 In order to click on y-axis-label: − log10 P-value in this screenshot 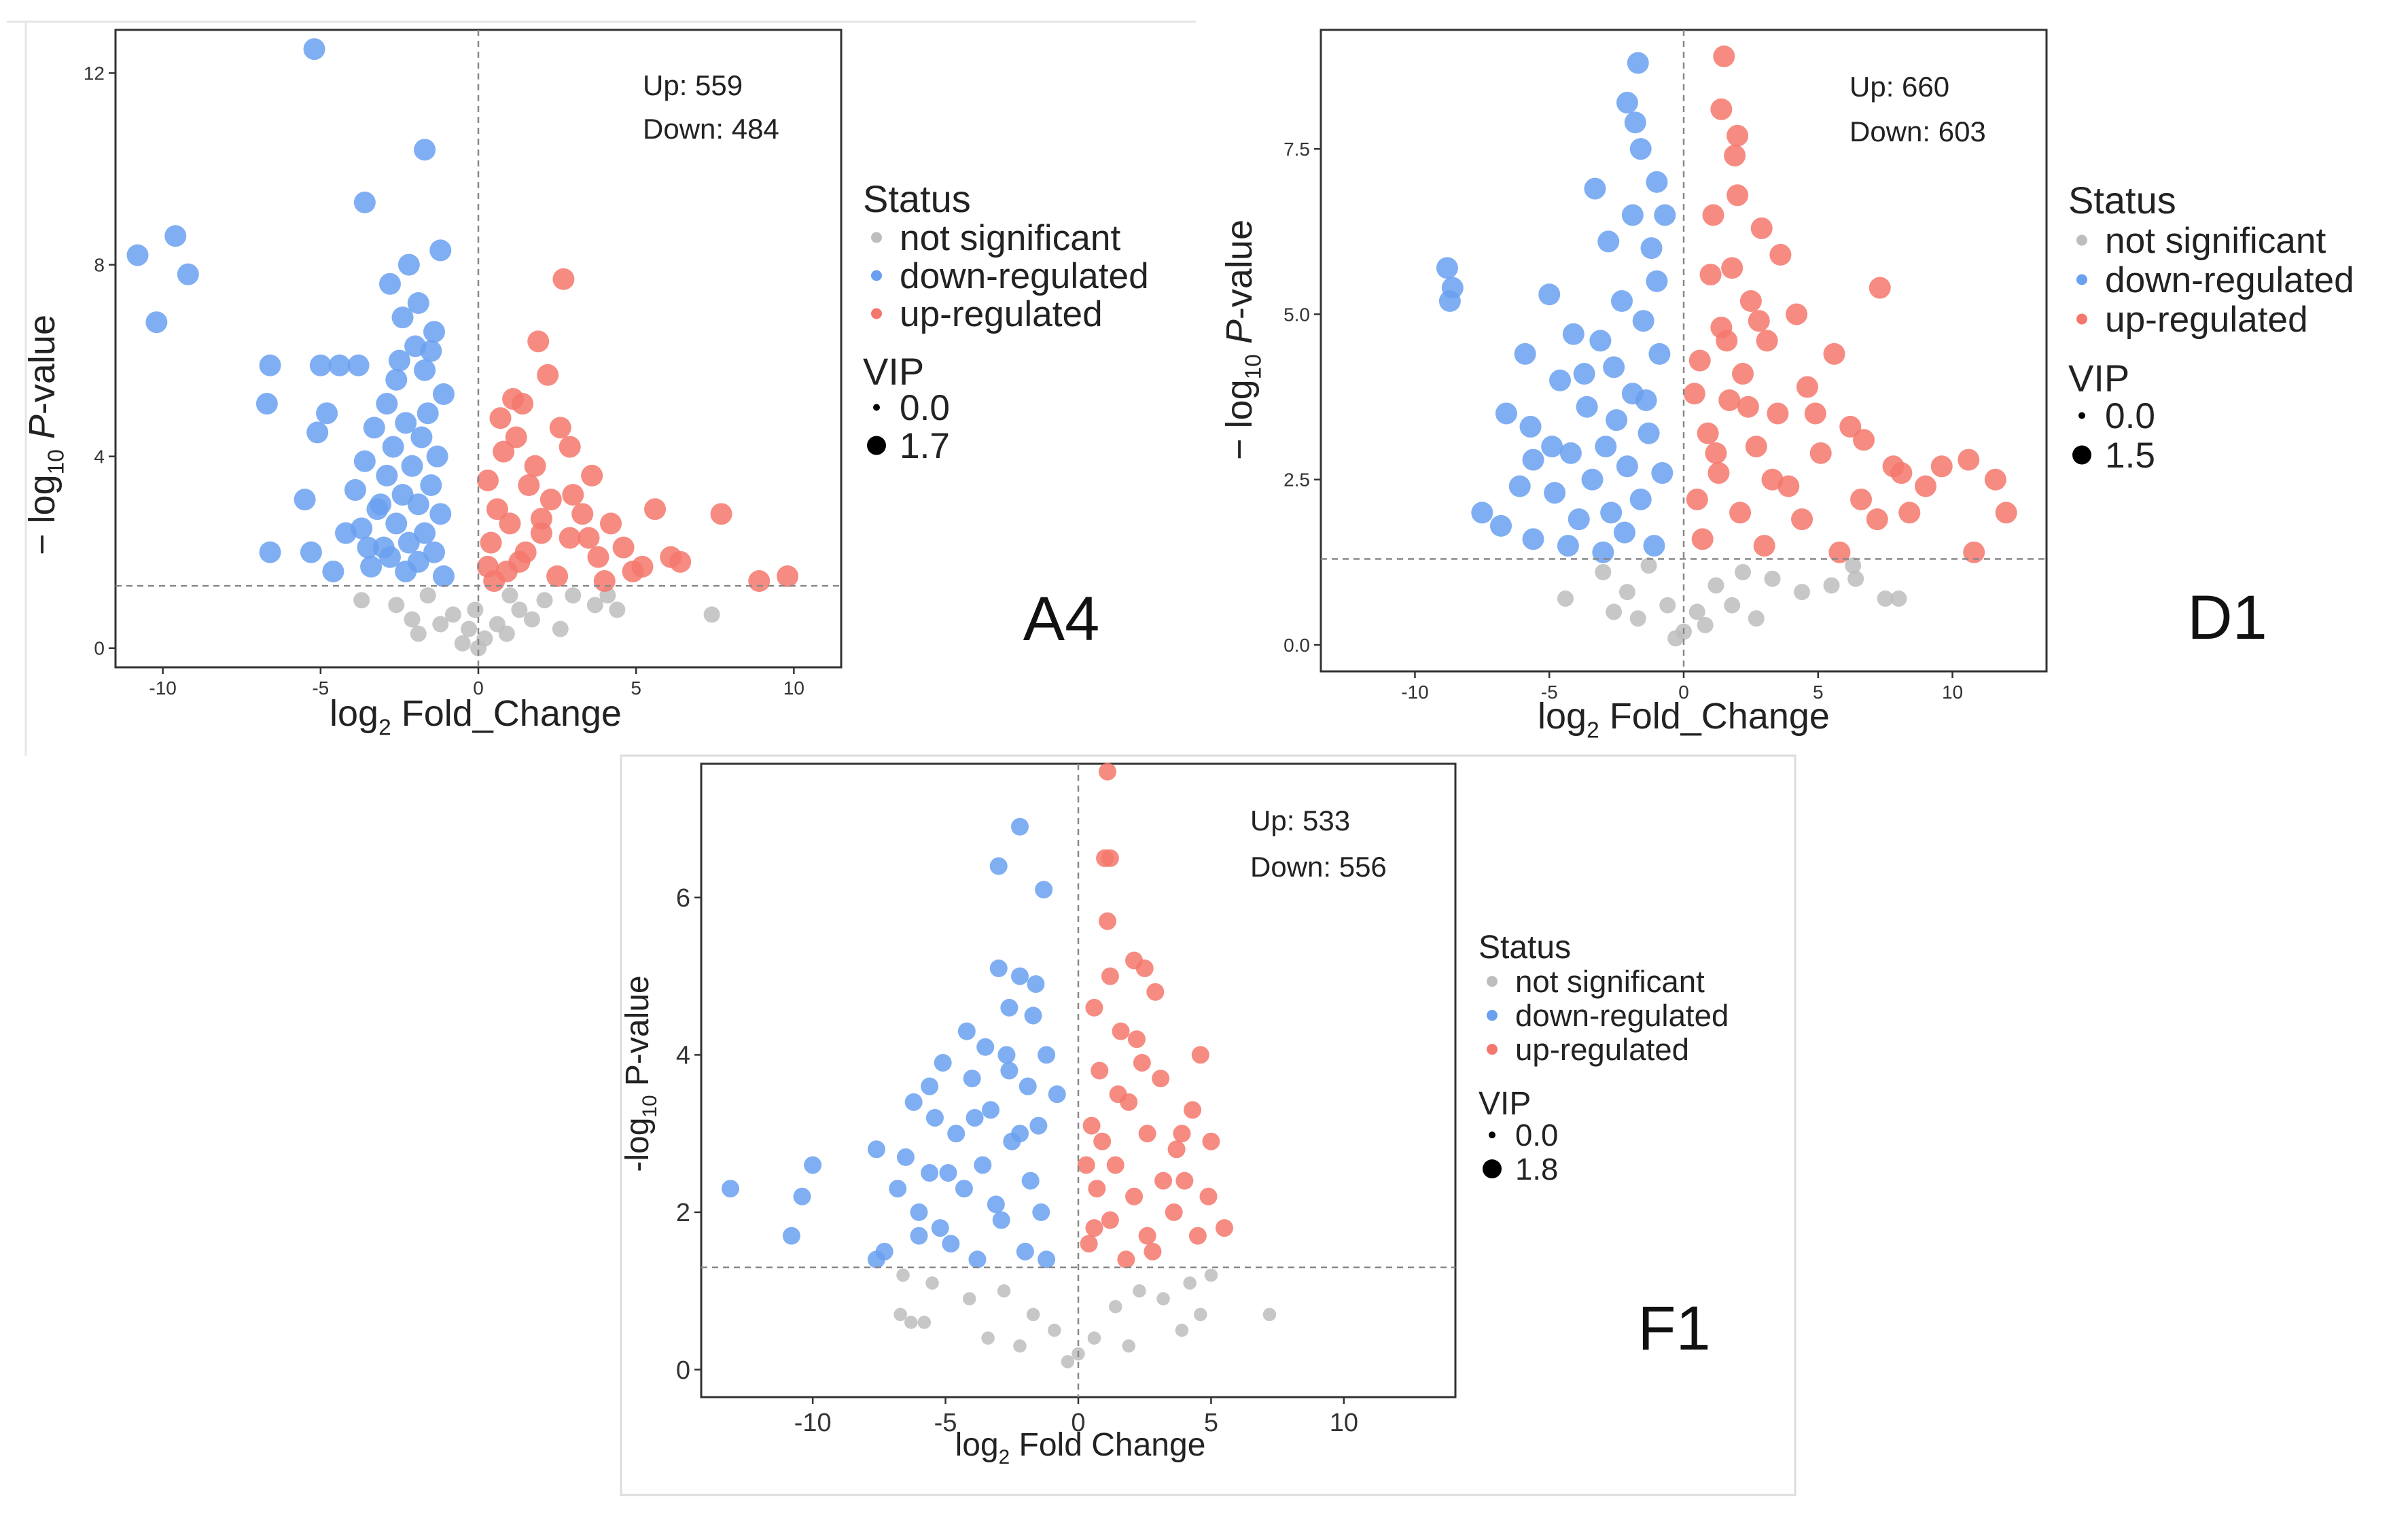, I will do `click(1243, 339)`.